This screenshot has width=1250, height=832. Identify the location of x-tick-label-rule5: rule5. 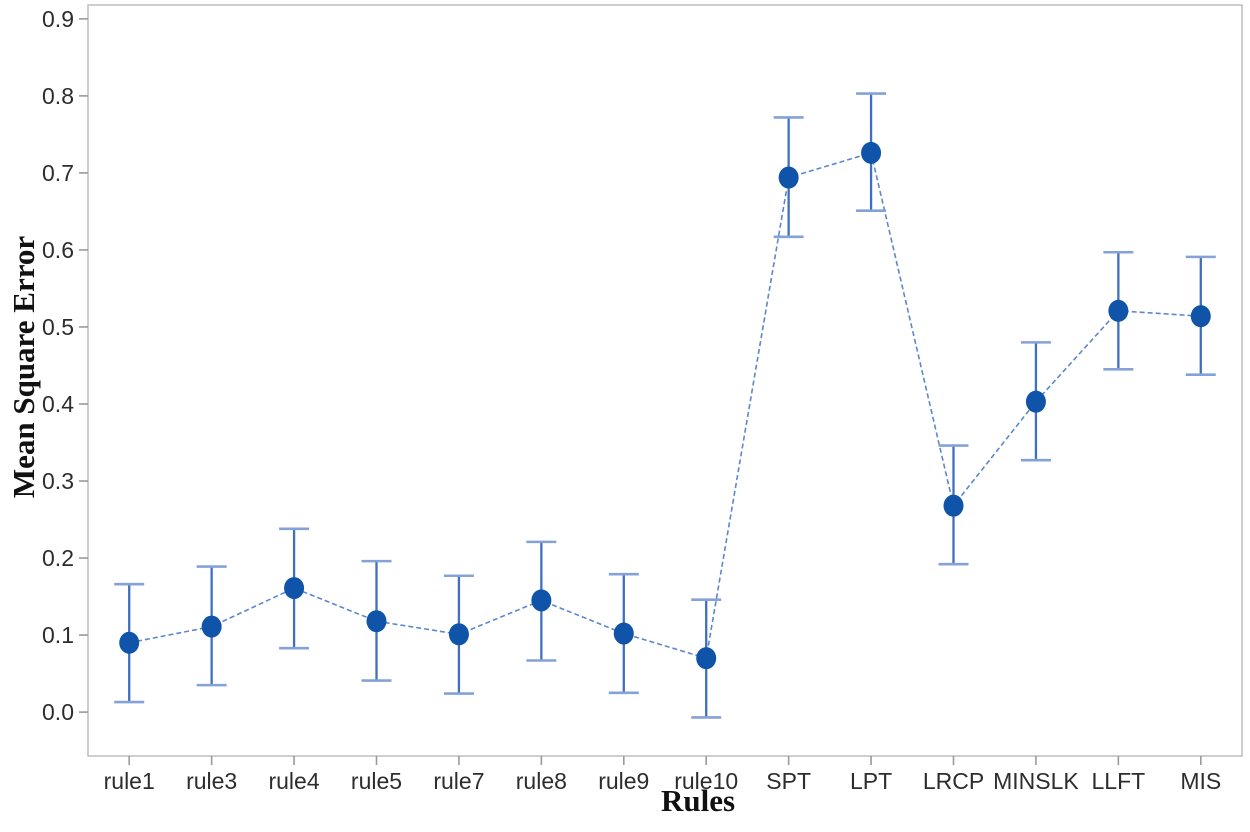
(376, 781).